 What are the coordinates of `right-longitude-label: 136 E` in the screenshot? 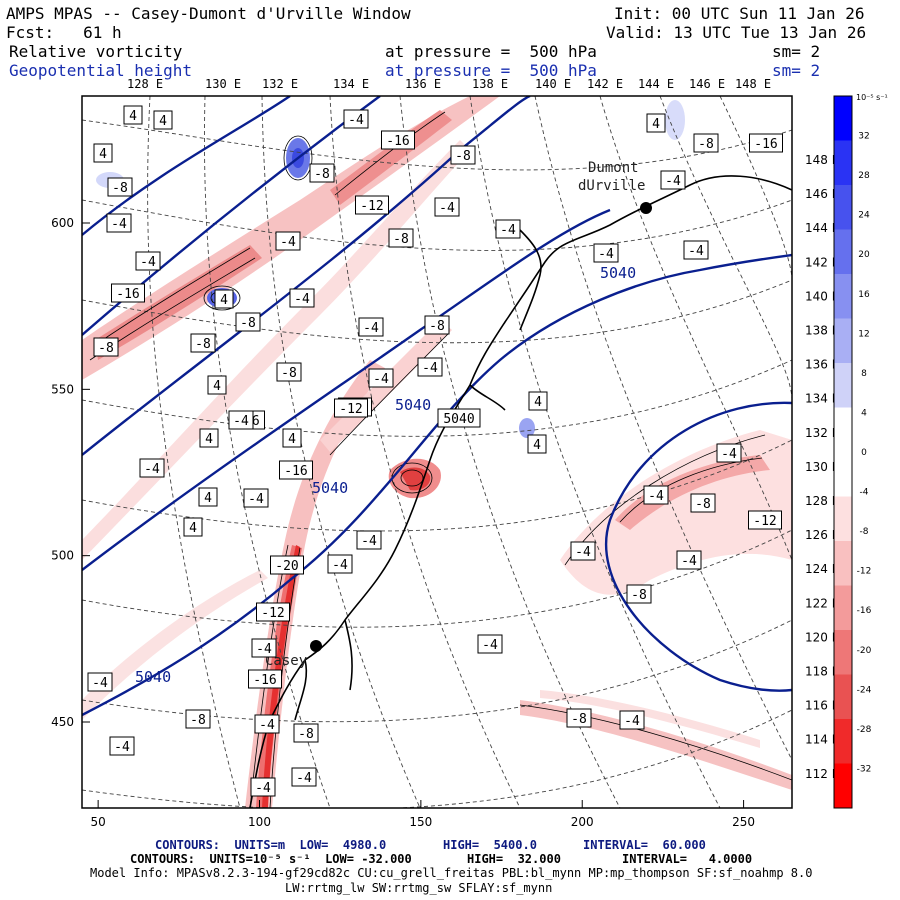 It's located at (822, 365).